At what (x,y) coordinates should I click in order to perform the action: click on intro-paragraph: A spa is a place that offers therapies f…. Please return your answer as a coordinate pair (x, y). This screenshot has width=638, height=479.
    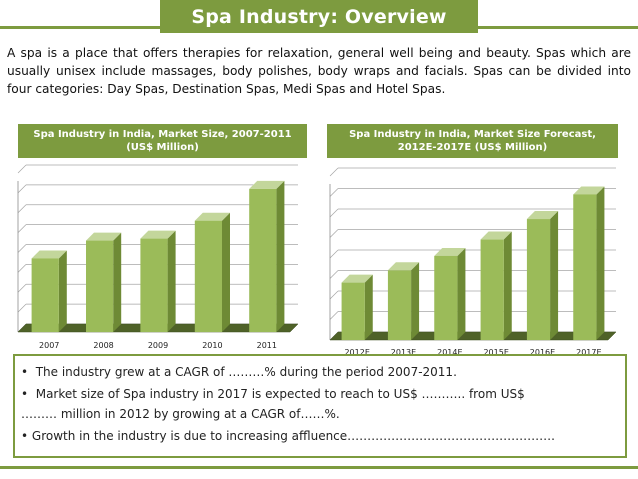
    Looking at the image, I should click on (319, 71).